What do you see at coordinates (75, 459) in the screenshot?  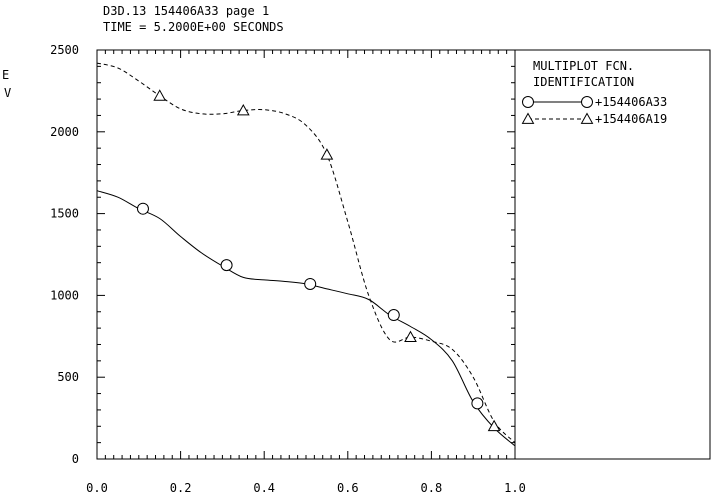 I see `y-tick-label: 0` at bounding box center [75, 459].